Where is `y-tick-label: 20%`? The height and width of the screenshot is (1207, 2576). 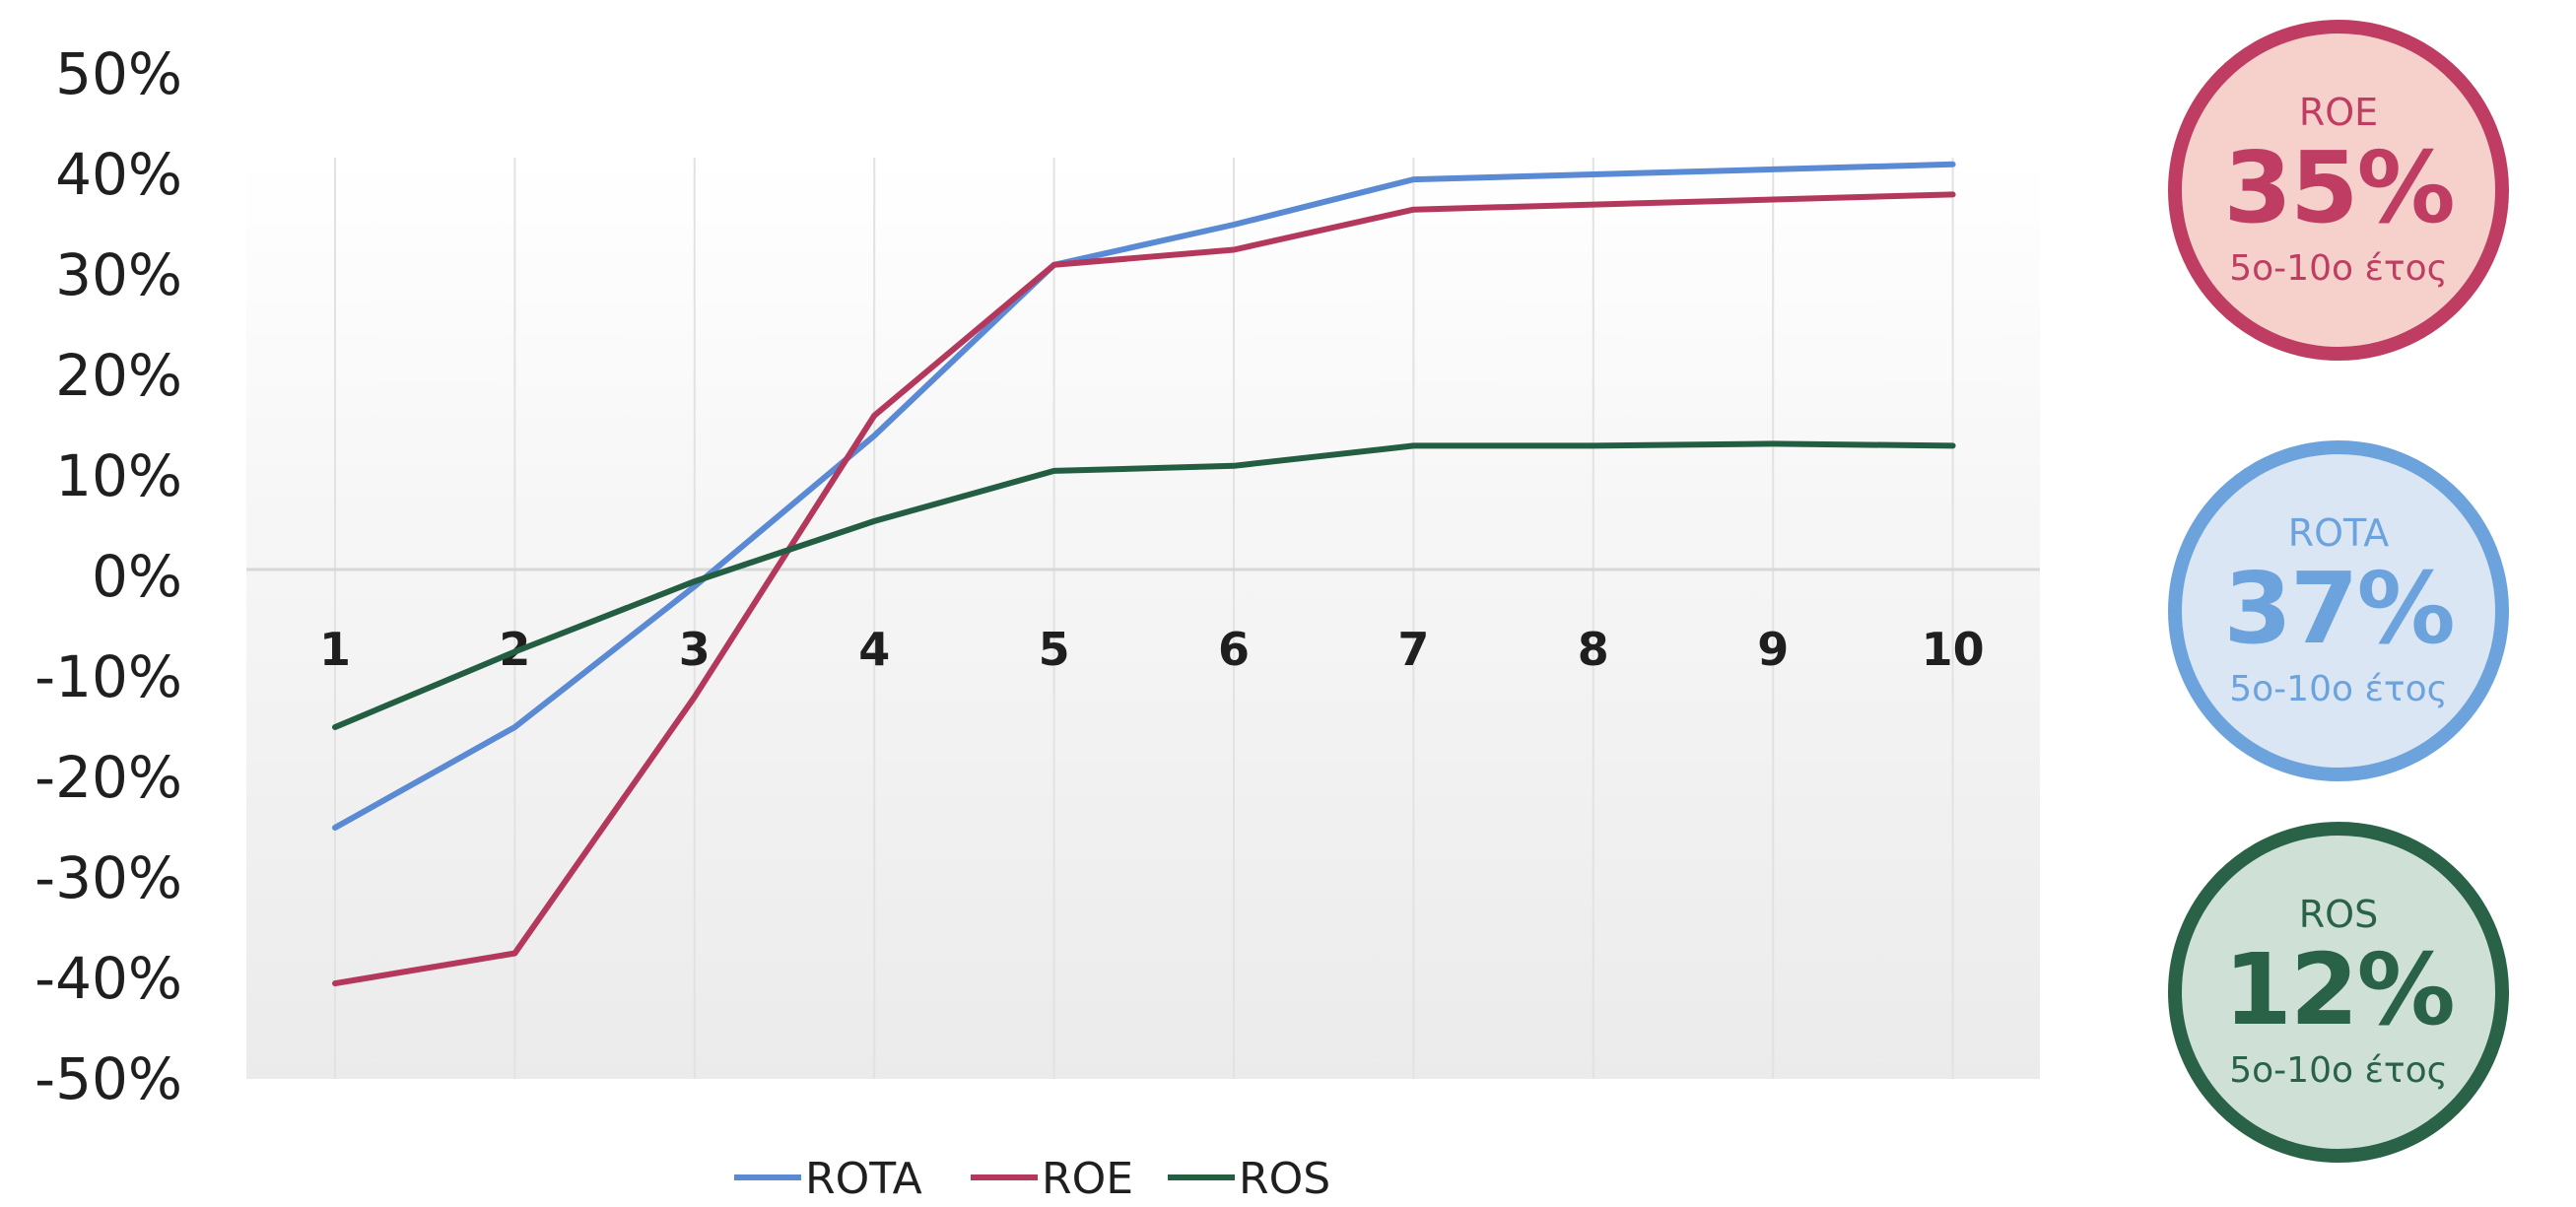 y-tick-label: 20% is located at coordinates (118, 376).